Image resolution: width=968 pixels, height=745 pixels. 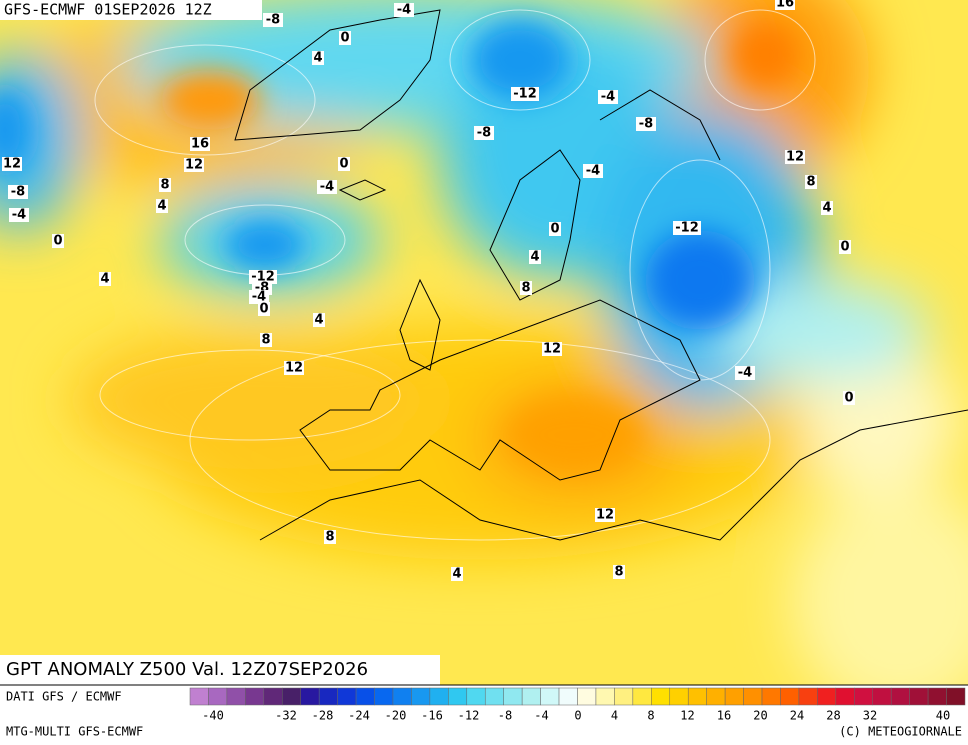 I want to click on colorbar-label: 40, so click(x=943, y=716).